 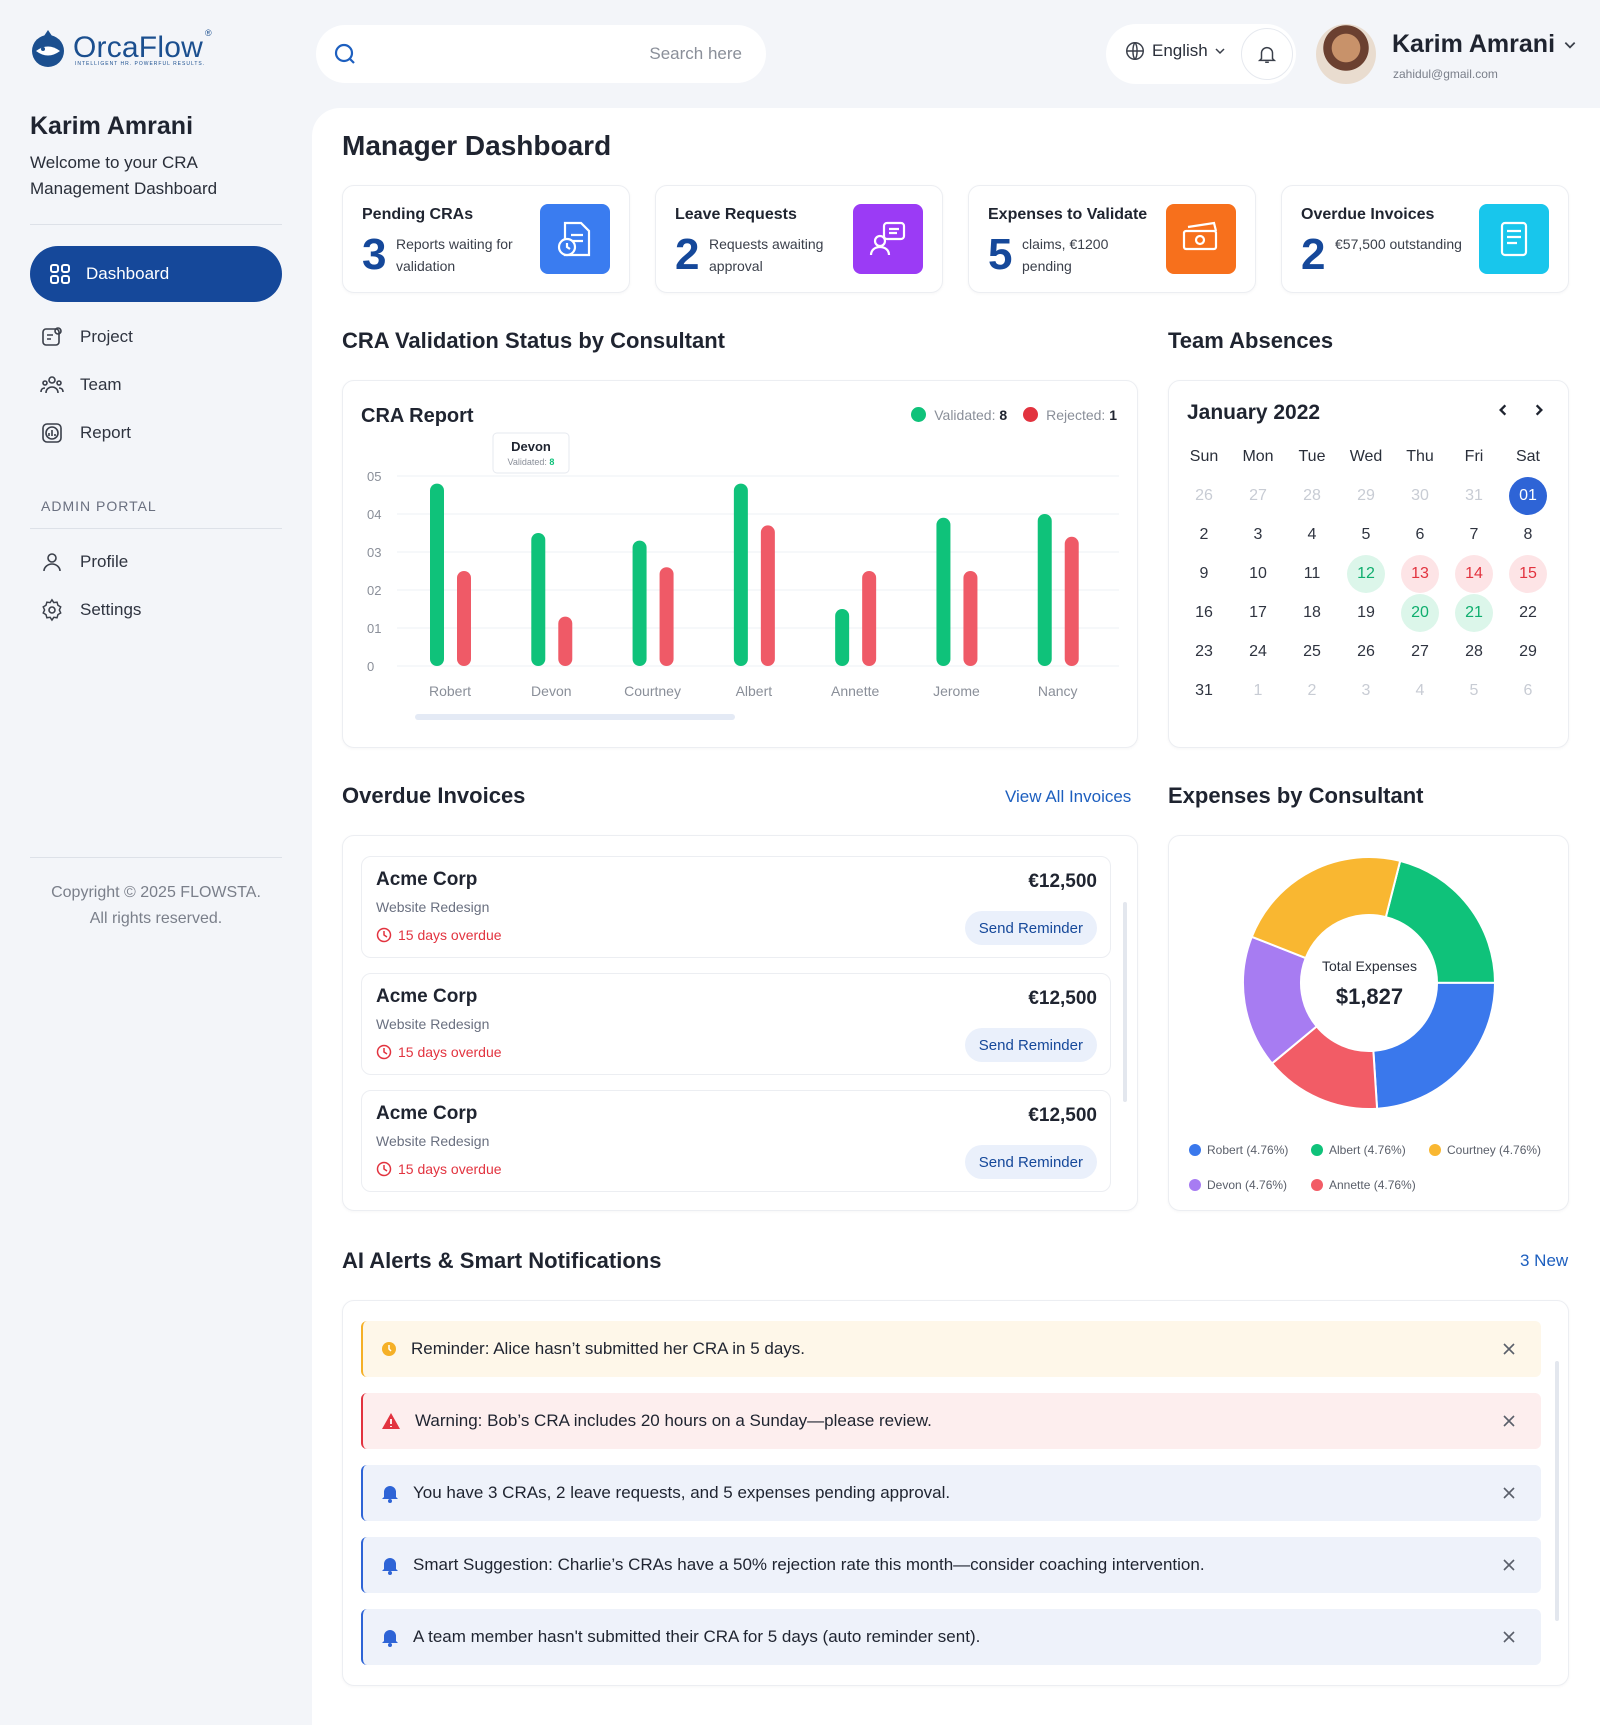 I want to click on sidebar-item-dashboard: Dashboard, so click(x=156, y=274).